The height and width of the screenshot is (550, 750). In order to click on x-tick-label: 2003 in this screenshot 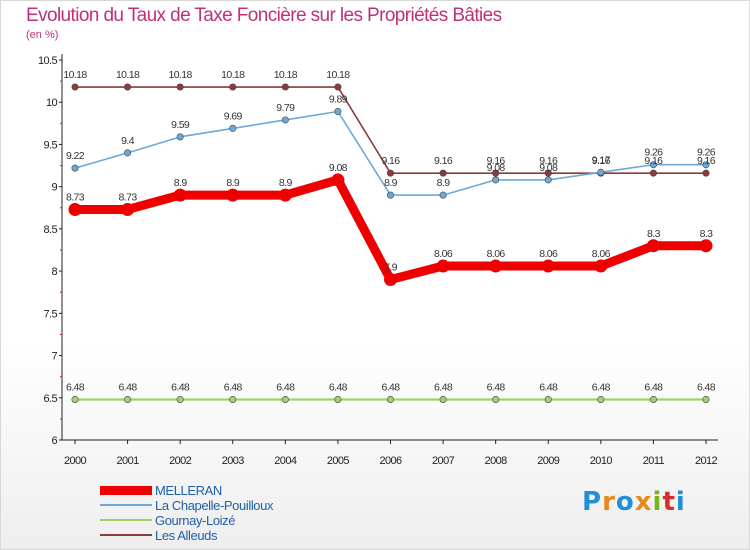, I will do `click(233, 461)`.